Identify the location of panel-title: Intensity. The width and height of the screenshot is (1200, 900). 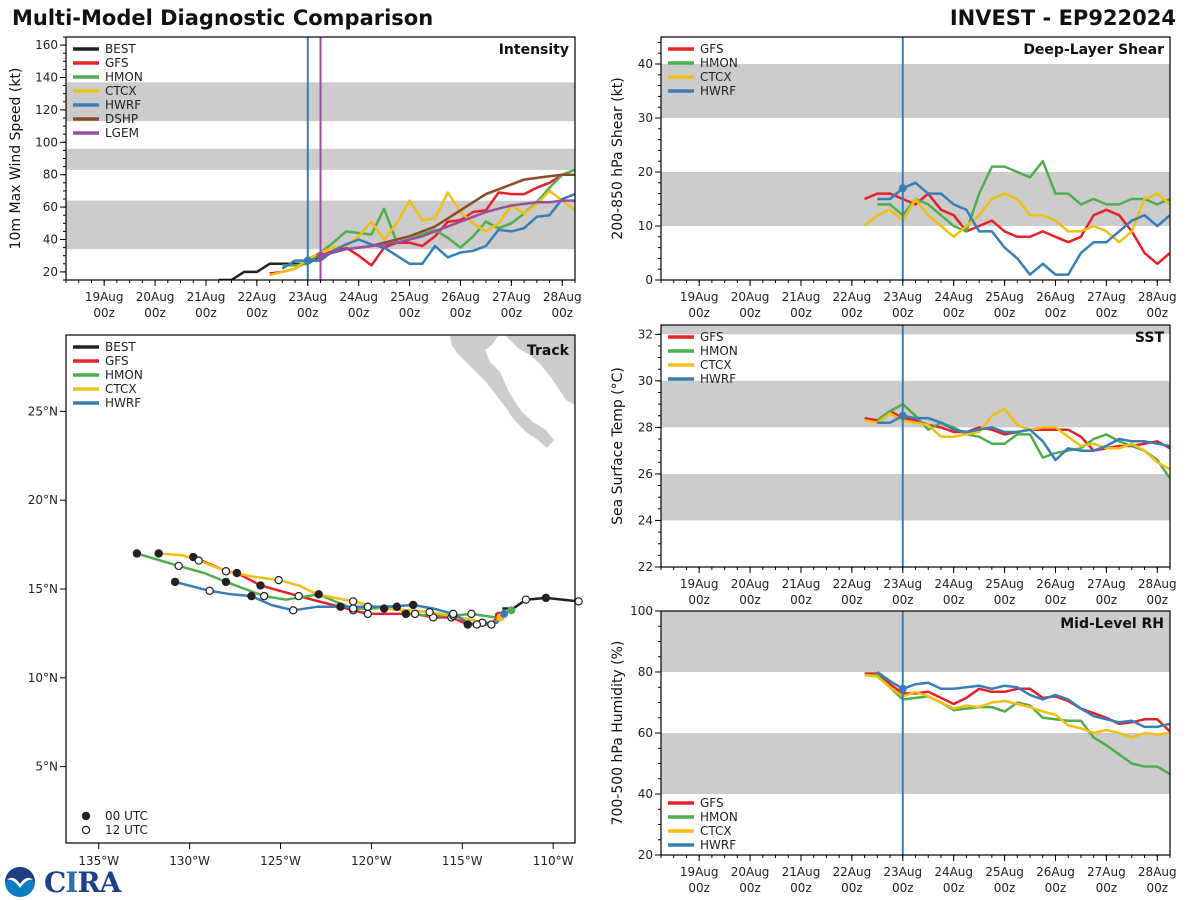
(534, 50).